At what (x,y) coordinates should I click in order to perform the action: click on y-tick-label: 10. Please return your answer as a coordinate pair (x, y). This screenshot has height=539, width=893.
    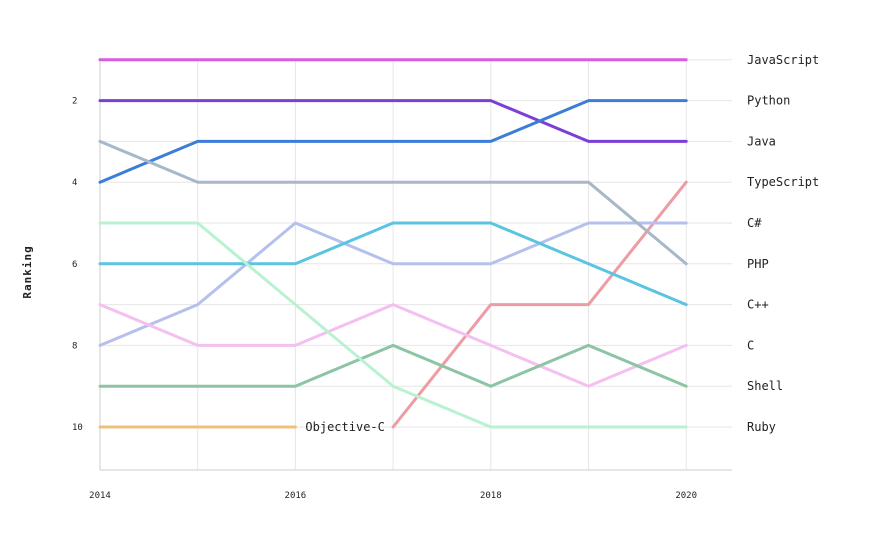
    Looking at the image, I should click on (77, 428).